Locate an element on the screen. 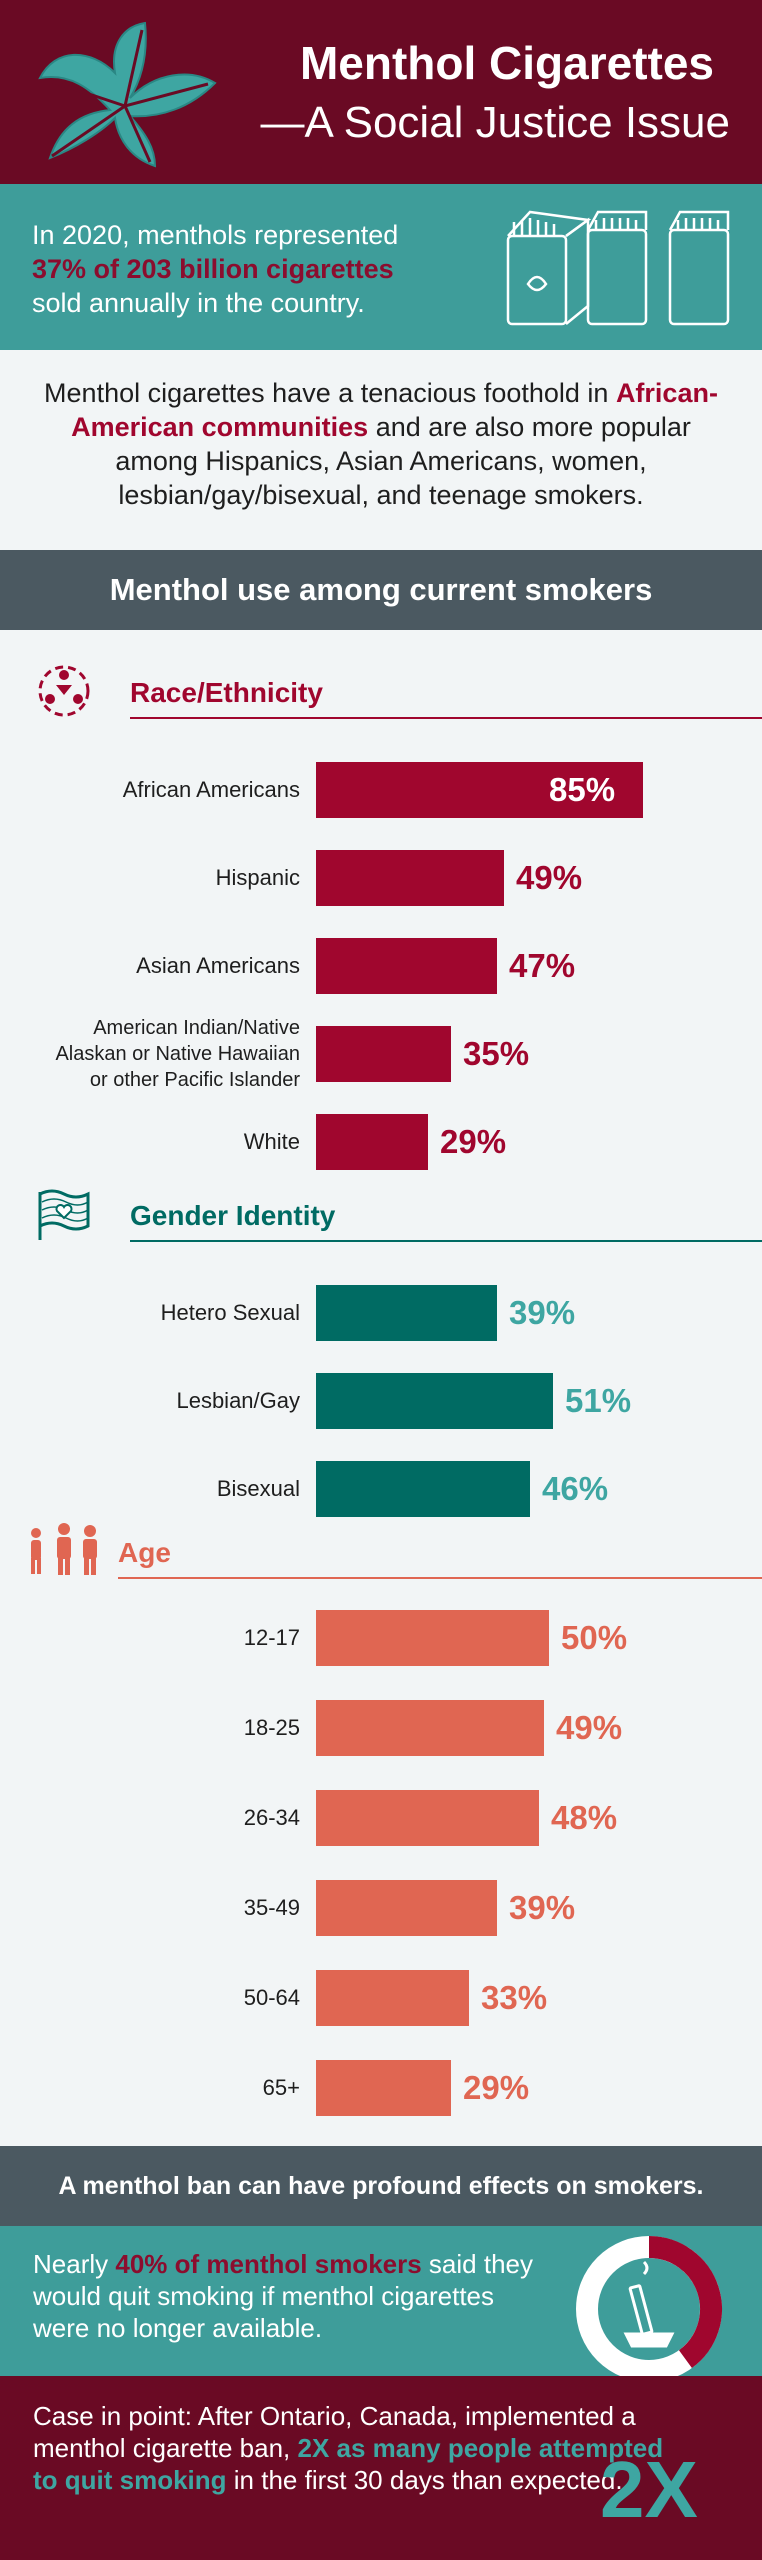 This screenshot has height=2560, width=762. chart-title-rule-gender is located at coordinates (446, 1241).